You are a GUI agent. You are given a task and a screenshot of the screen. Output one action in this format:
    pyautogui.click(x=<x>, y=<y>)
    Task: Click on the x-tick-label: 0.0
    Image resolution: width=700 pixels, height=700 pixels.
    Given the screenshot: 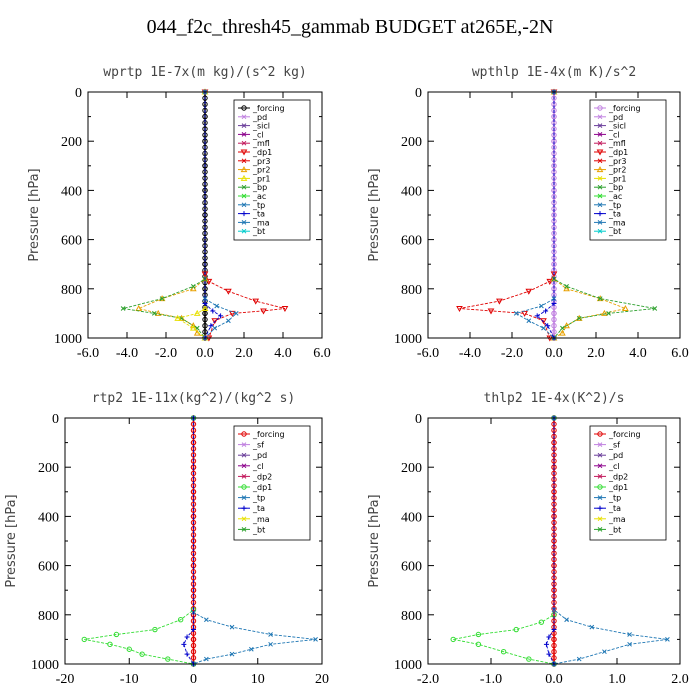 What is the action you would take?
    pyautogui.click(x=205, y=353)
    